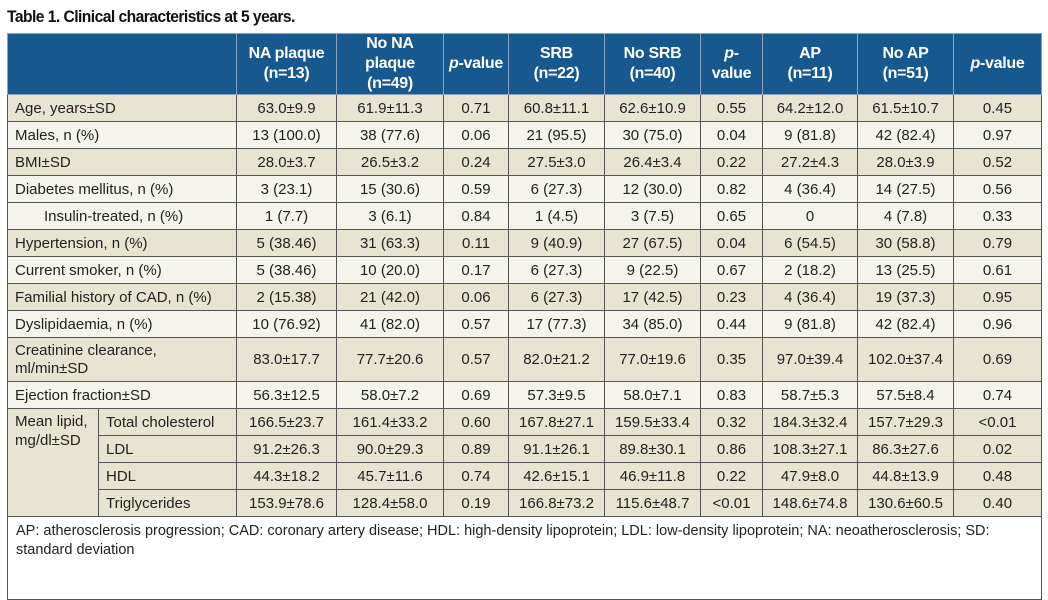  Describe the element at coordinates (905, 476) in the screenshot. I see `table-cell: 44.8±13.9` at that location.